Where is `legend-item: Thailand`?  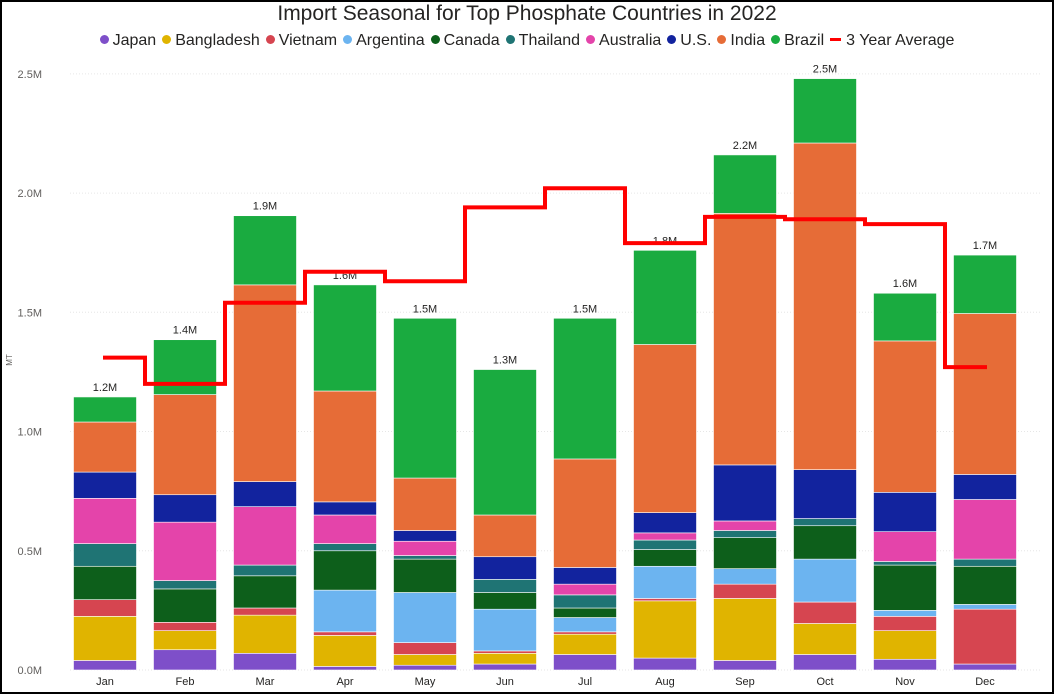 legend-item: Thailand is located at coordinates (542, 41).